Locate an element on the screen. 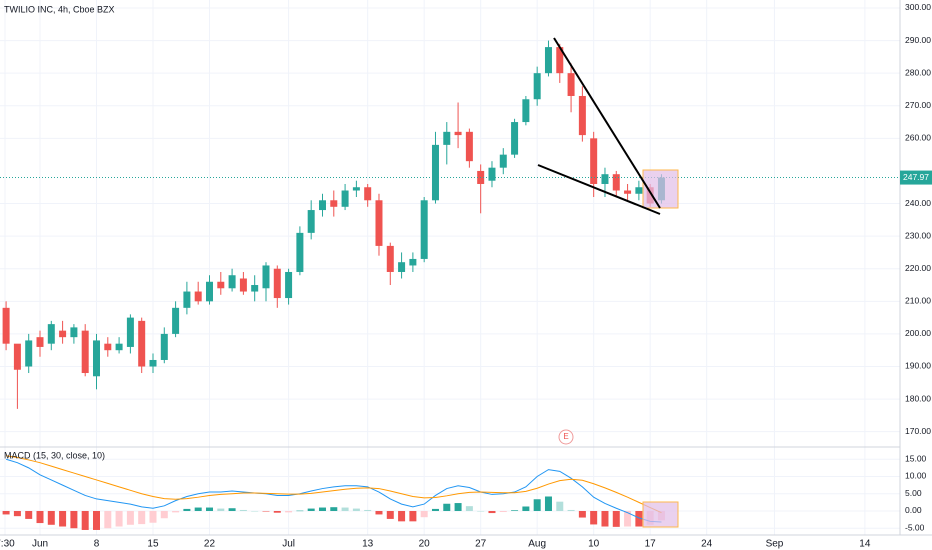 The image size is (932, 550). x-tick-label: 15 is located at coordinates (153, 544).